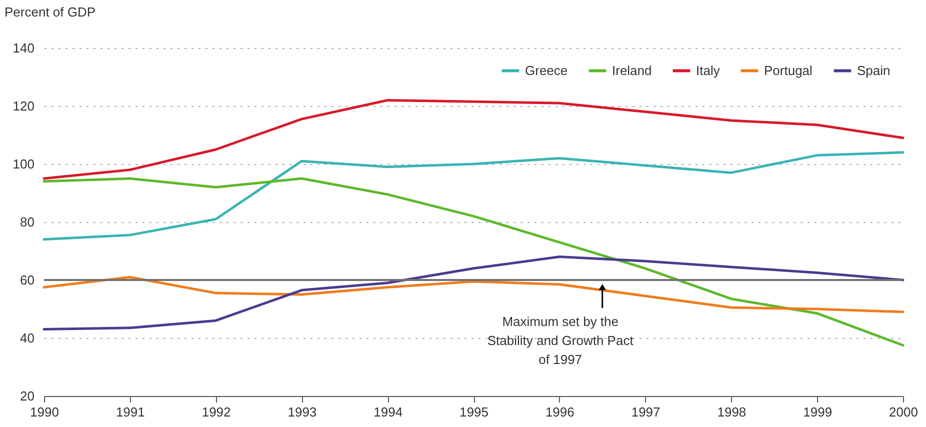  I want to click on x-tick-label: 1990, so click(44, 412).